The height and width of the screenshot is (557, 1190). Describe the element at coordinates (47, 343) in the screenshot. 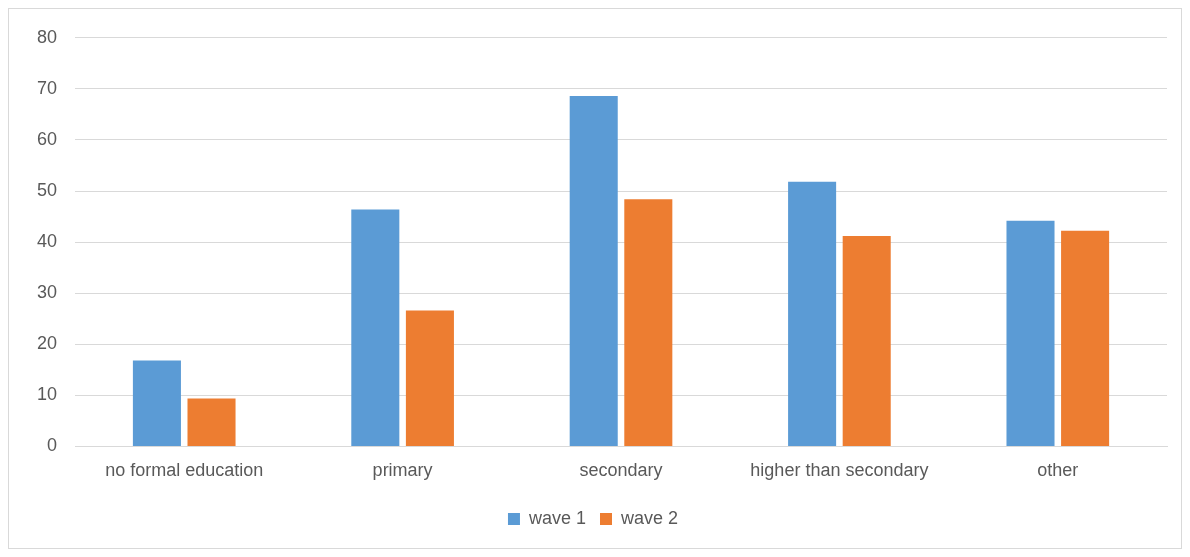

I see `y-tick-label: 20` at that location.